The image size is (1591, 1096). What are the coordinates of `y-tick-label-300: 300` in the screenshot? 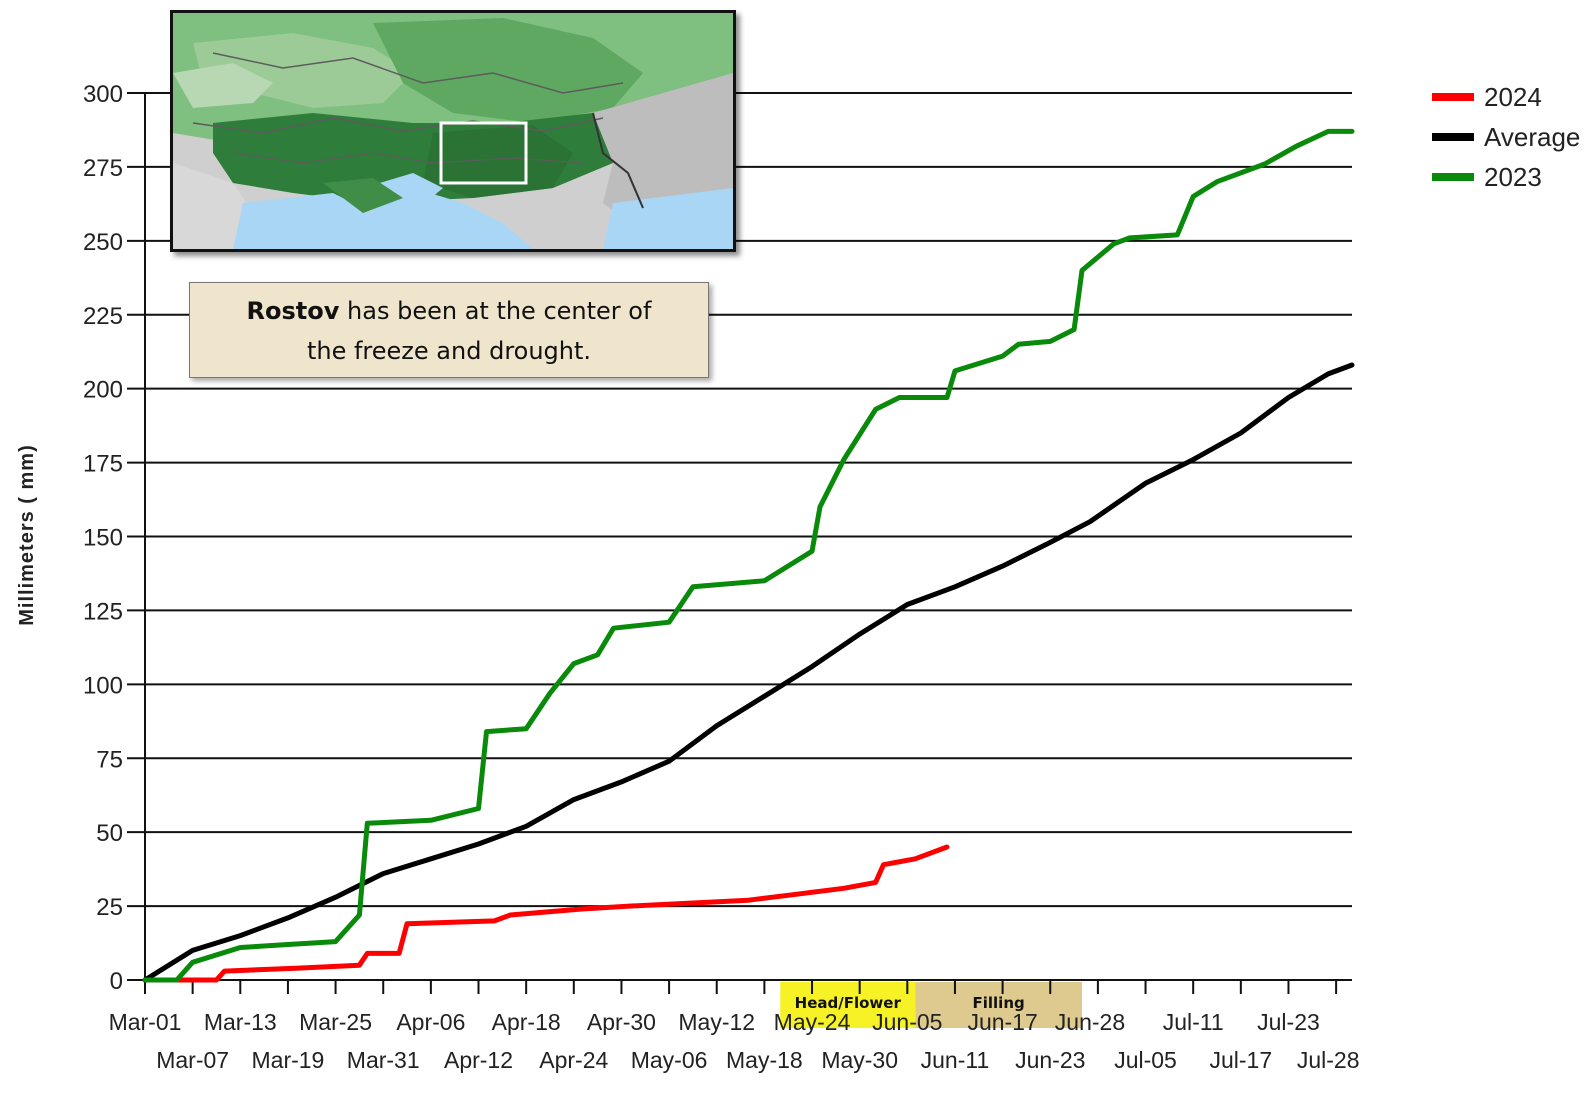 It's located at (103, 94).